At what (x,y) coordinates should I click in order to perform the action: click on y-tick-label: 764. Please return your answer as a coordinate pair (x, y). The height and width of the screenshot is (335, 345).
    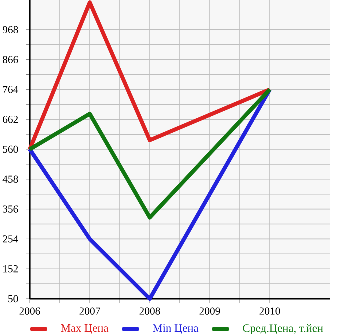
    Looking at the image, I should click on (10, 90).